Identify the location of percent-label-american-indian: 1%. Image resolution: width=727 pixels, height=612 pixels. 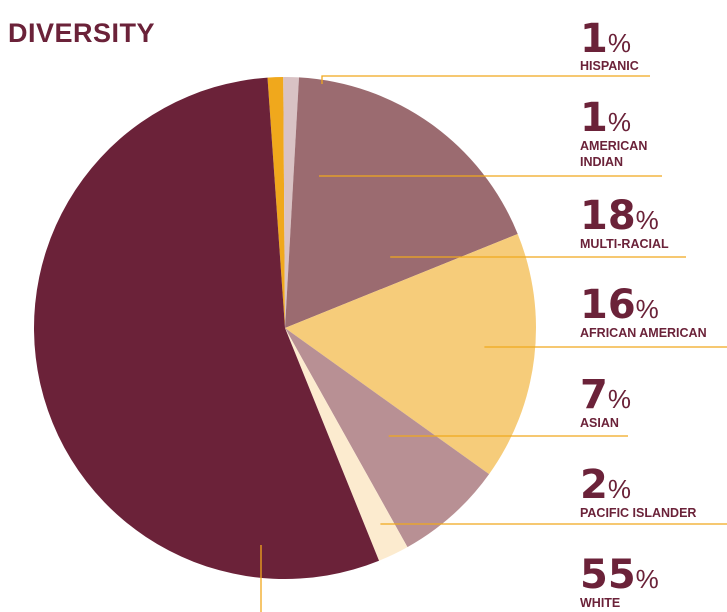
(605, 118).